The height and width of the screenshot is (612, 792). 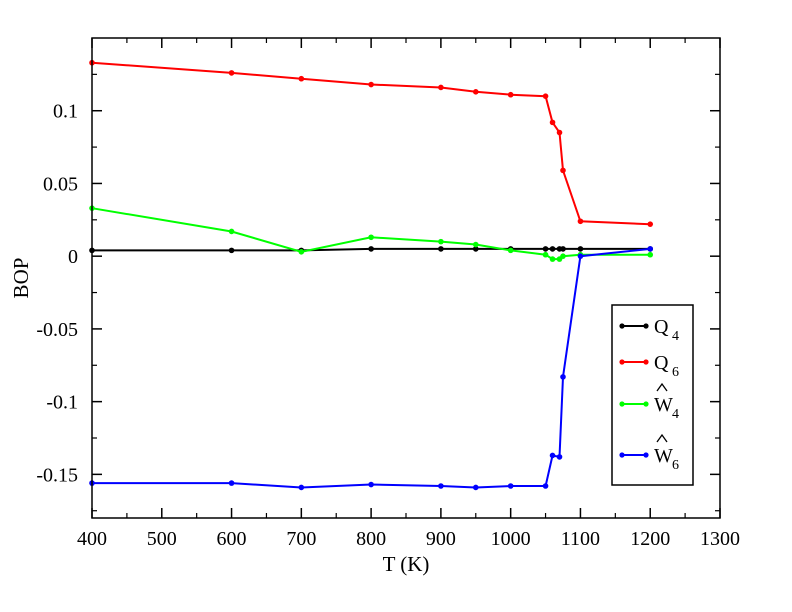 I want to click on x-tick-label: 500, so click(x=162, y=539).